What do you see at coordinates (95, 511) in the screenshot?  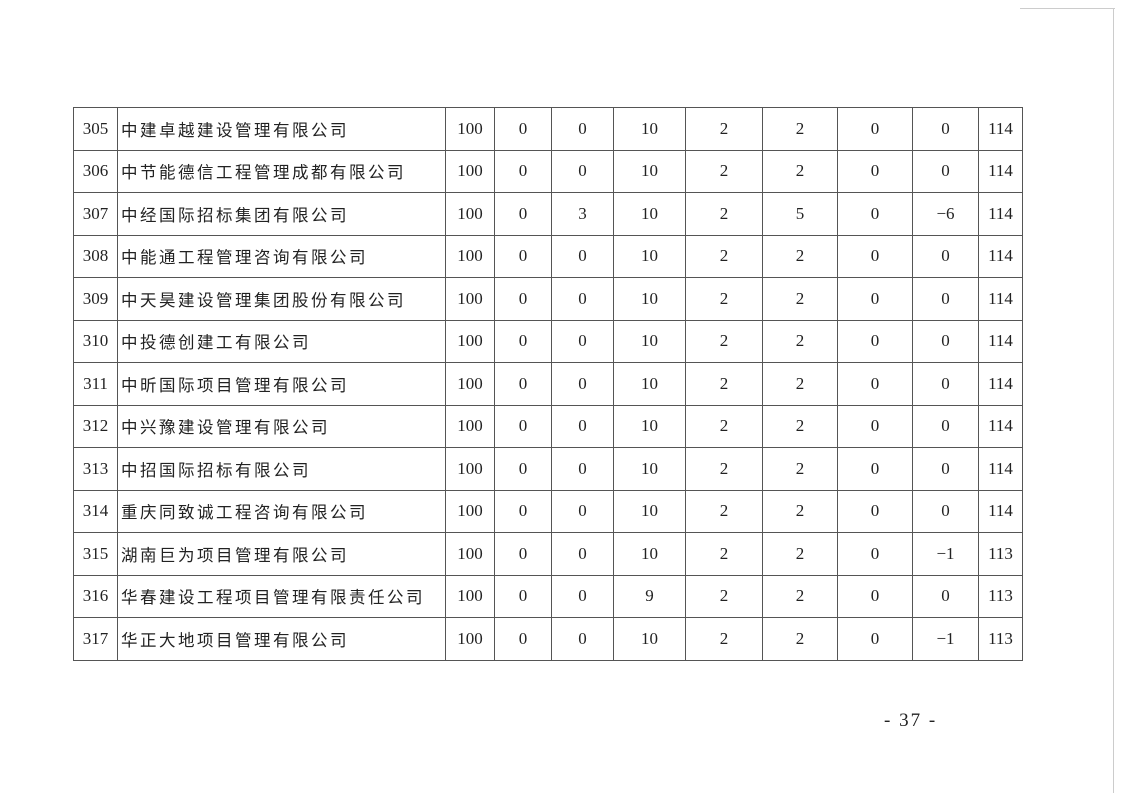 I see `row-number: 314` at bounding box center [95, 511].